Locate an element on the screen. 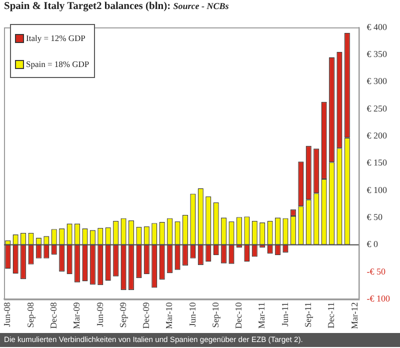 The width and height of the screenshot is (400, 348). x-tick-label: Mar-09 is located at coordinates (77, 315).